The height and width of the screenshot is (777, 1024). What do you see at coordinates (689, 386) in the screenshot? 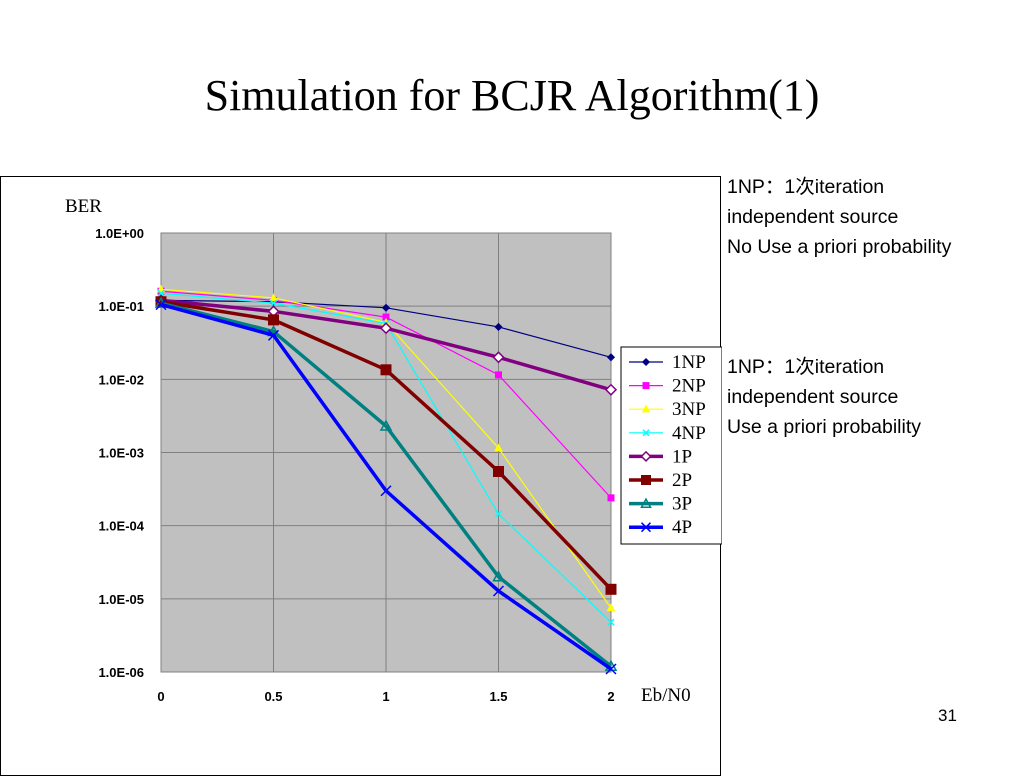
I see `legend-label: 2NP` at bounding box center [689, 386].